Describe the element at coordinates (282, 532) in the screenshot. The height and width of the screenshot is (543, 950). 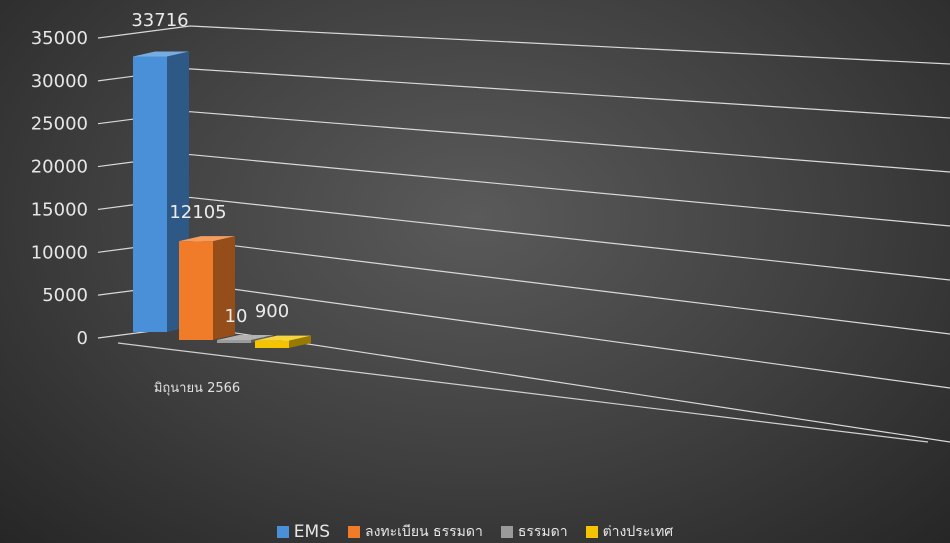
I see `legend-swatch-ems` at that location.